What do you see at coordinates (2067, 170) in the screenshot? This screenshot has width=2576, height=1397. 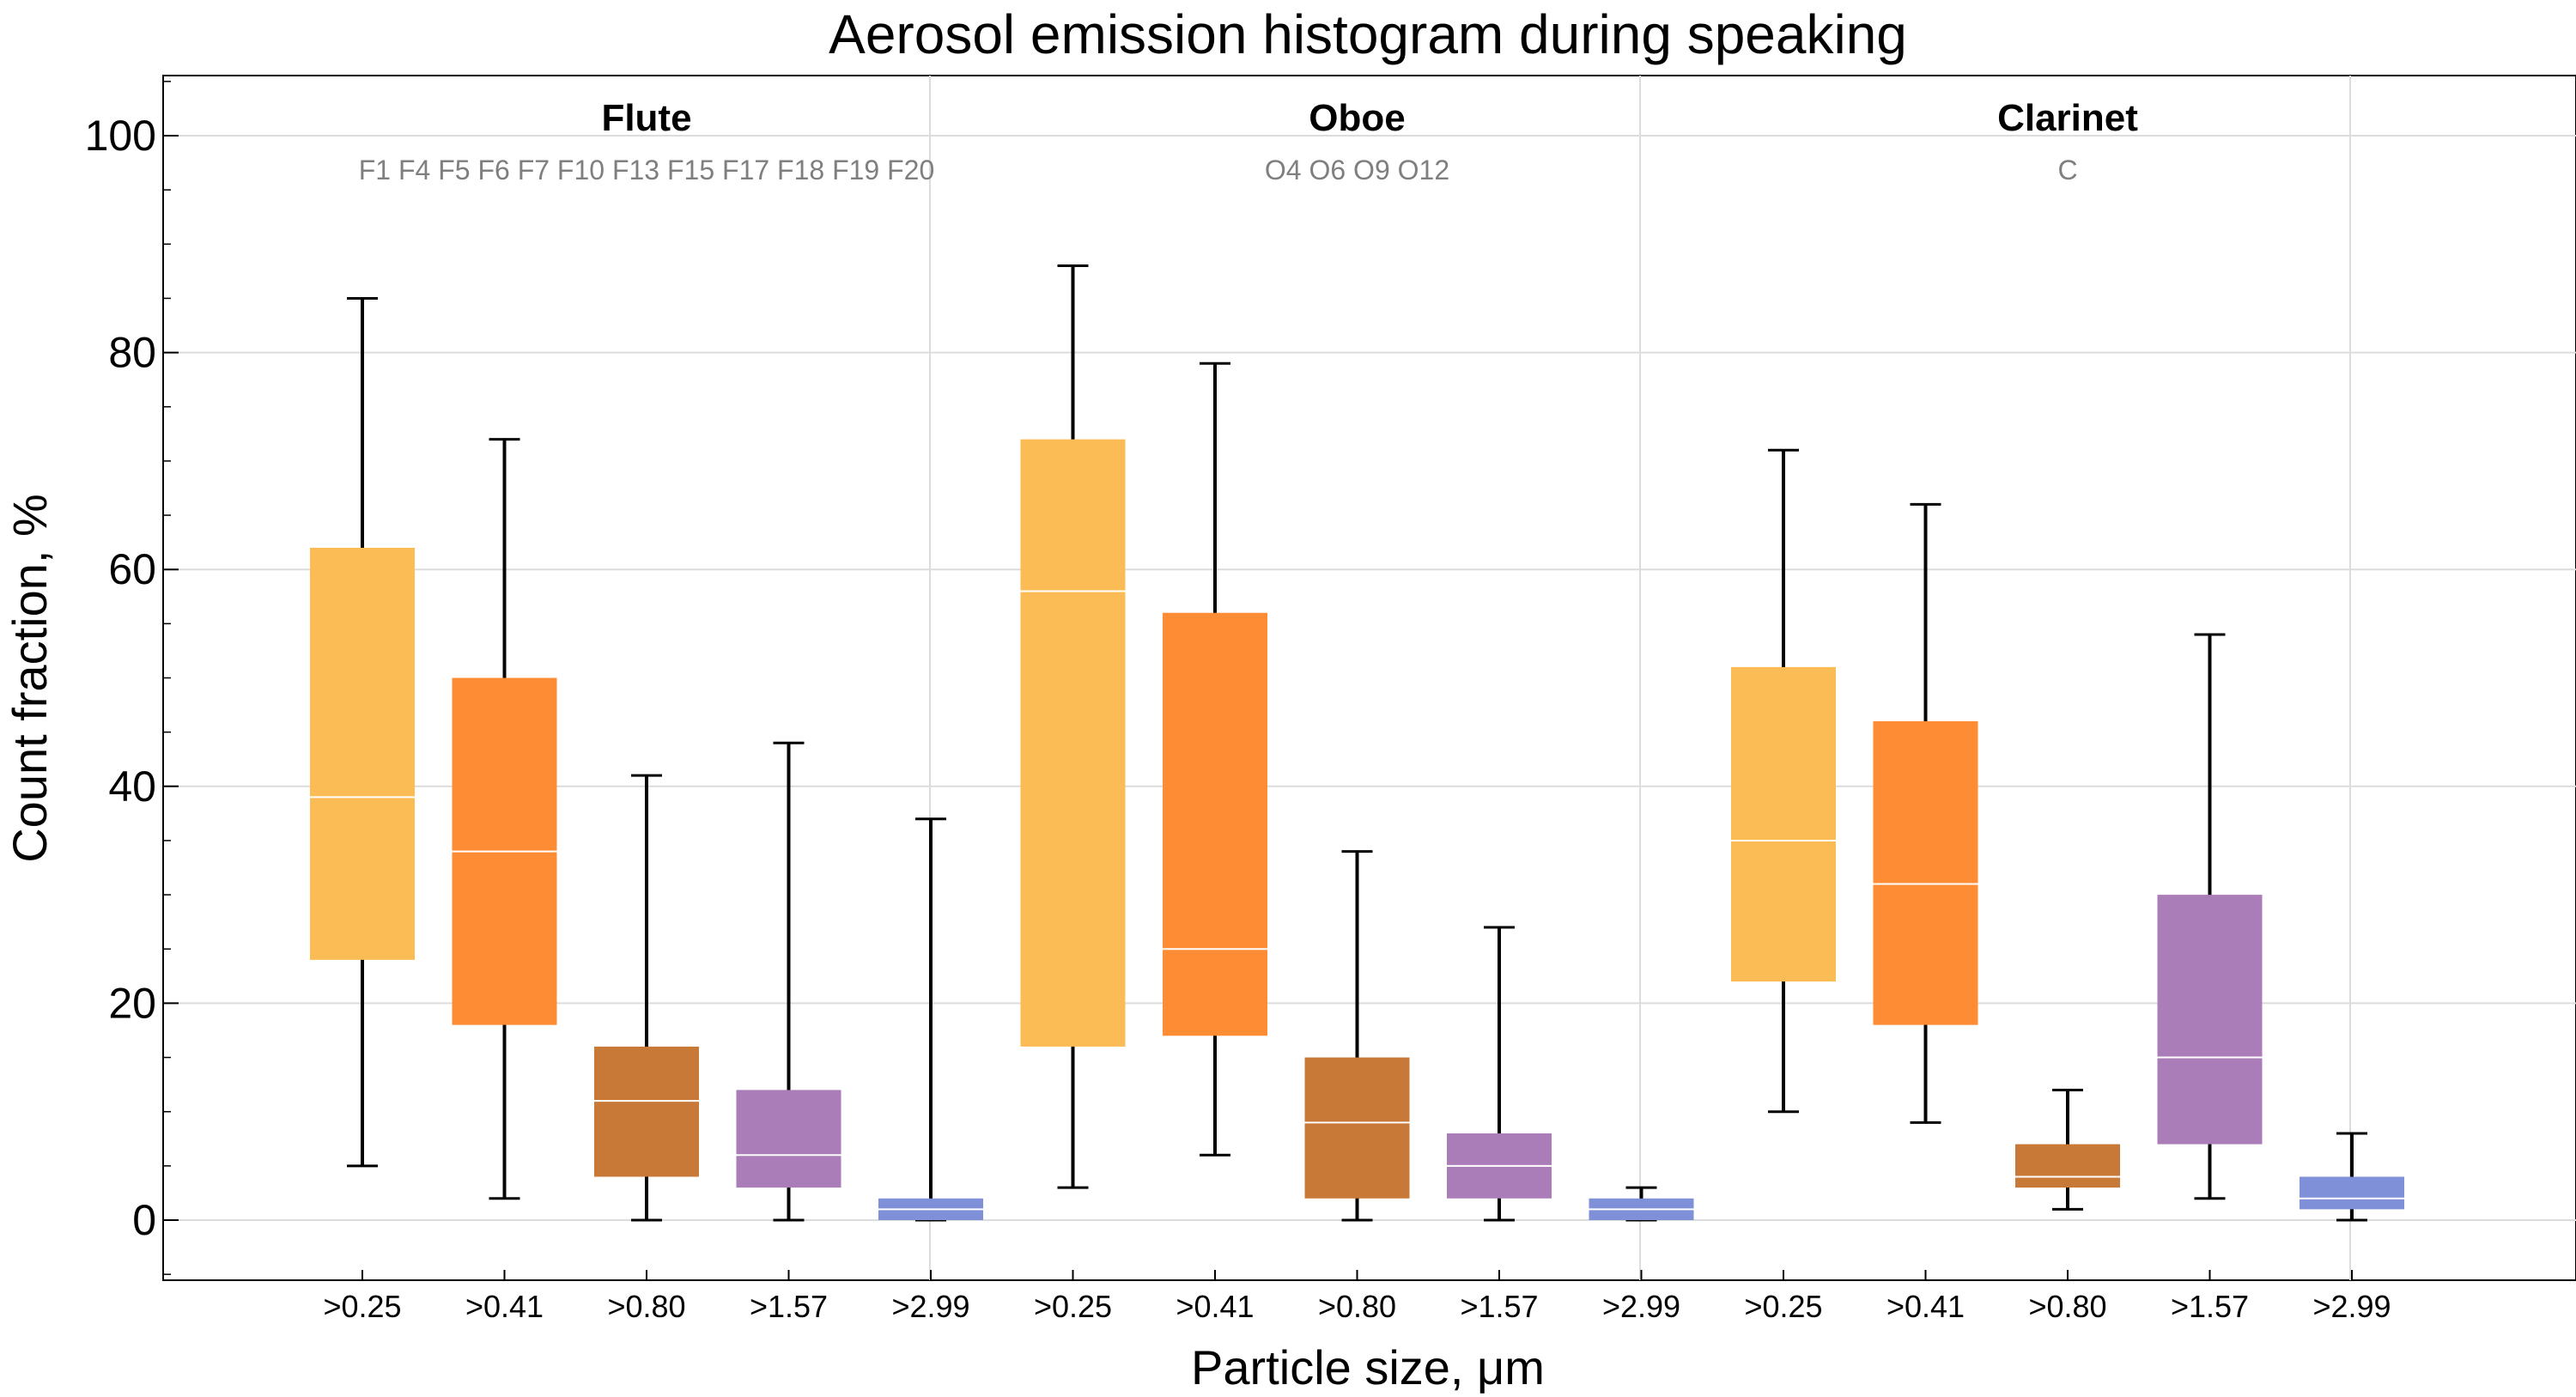 I see `group-members-clarinet: C` at bounding box center [2067, 170].